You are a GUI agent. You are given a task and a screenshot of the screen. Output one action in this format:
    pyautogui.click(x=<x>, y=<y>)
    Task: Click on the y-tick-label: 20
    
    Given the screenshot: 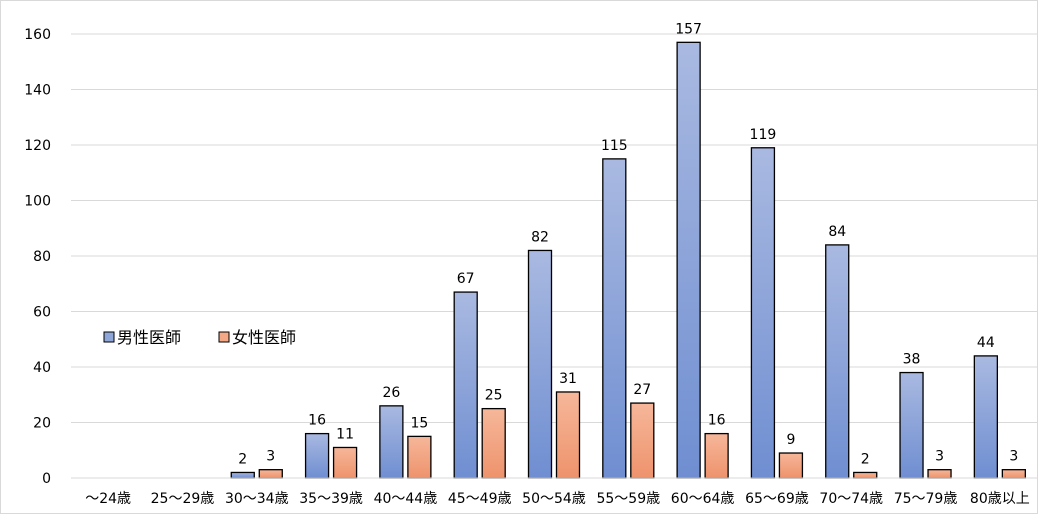 What is the action you would take?
    pyautogui.click(x=42, y=424)
    